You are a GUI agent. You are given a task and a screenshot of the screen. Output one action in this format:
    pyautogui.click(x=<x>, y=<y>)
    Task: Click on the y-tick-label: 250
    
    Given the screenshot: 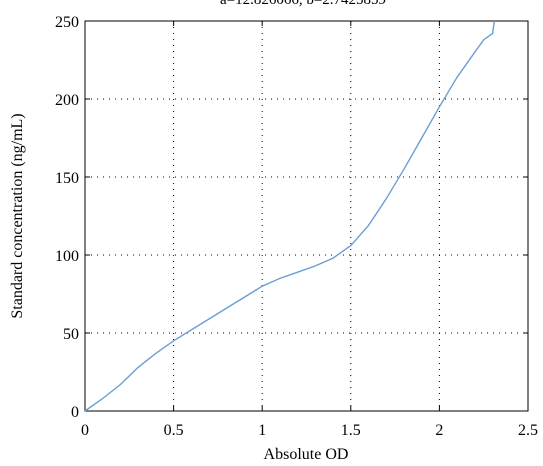 What is the action you would take?
    pyautogui.click(x=67, y=22)
    